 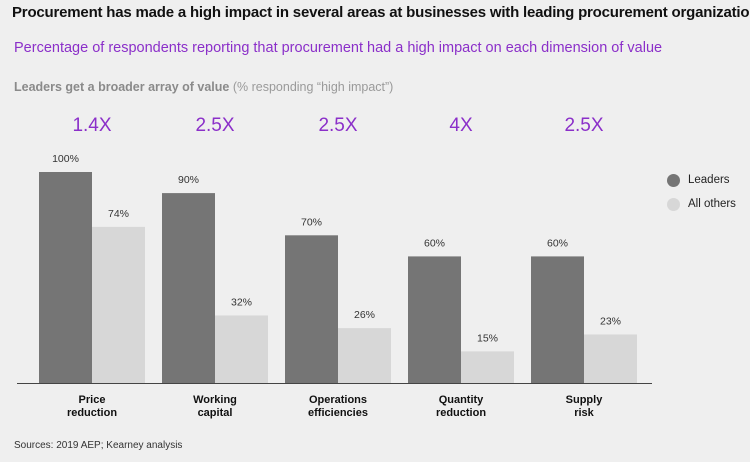 I want to click on multiplier-label: 1.4X, so click(x=91, y=125).